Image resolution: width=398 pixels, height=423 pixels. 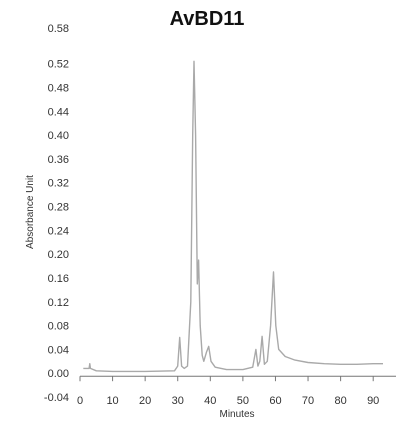 I want to click on x-tick-label: 30, so click(x=178, y=401).